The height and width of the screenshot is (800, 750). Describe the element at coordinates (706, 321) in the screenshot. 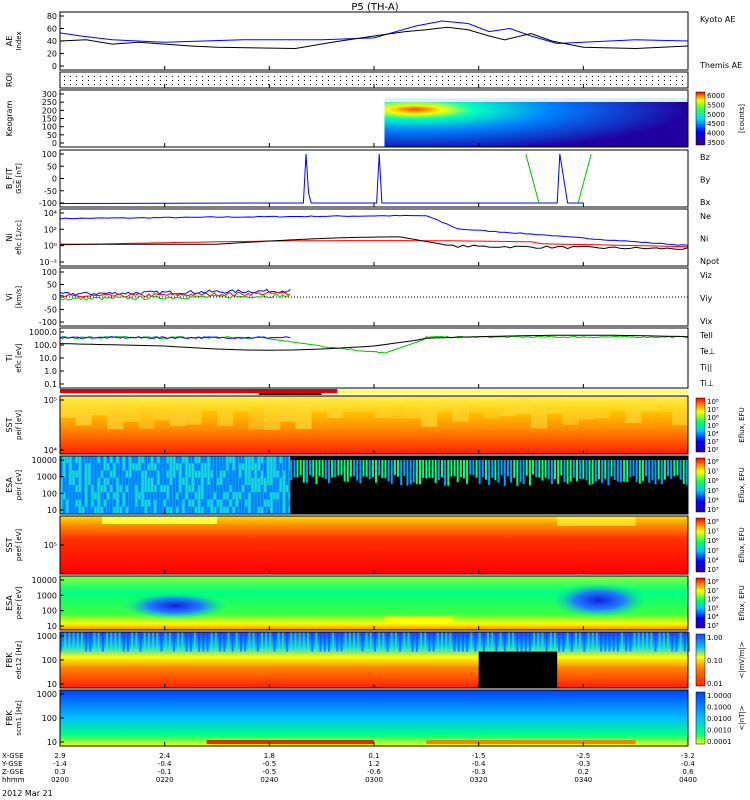

I see `legend-entry: Vix` at that location.